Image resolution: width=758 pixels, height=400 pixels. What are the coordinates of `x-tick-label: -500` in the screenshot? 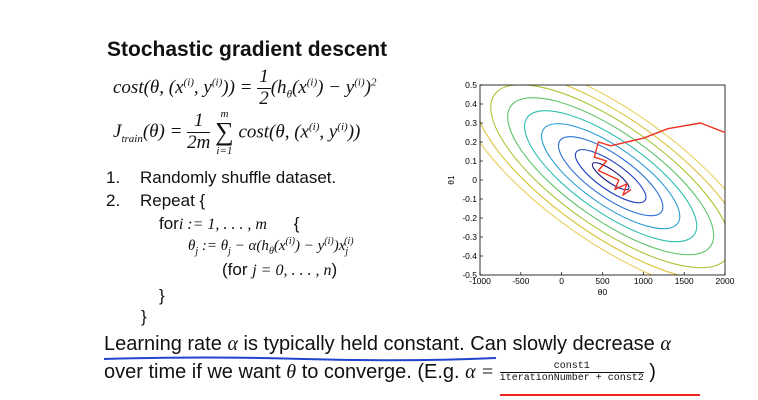 It's located at (520, 281).